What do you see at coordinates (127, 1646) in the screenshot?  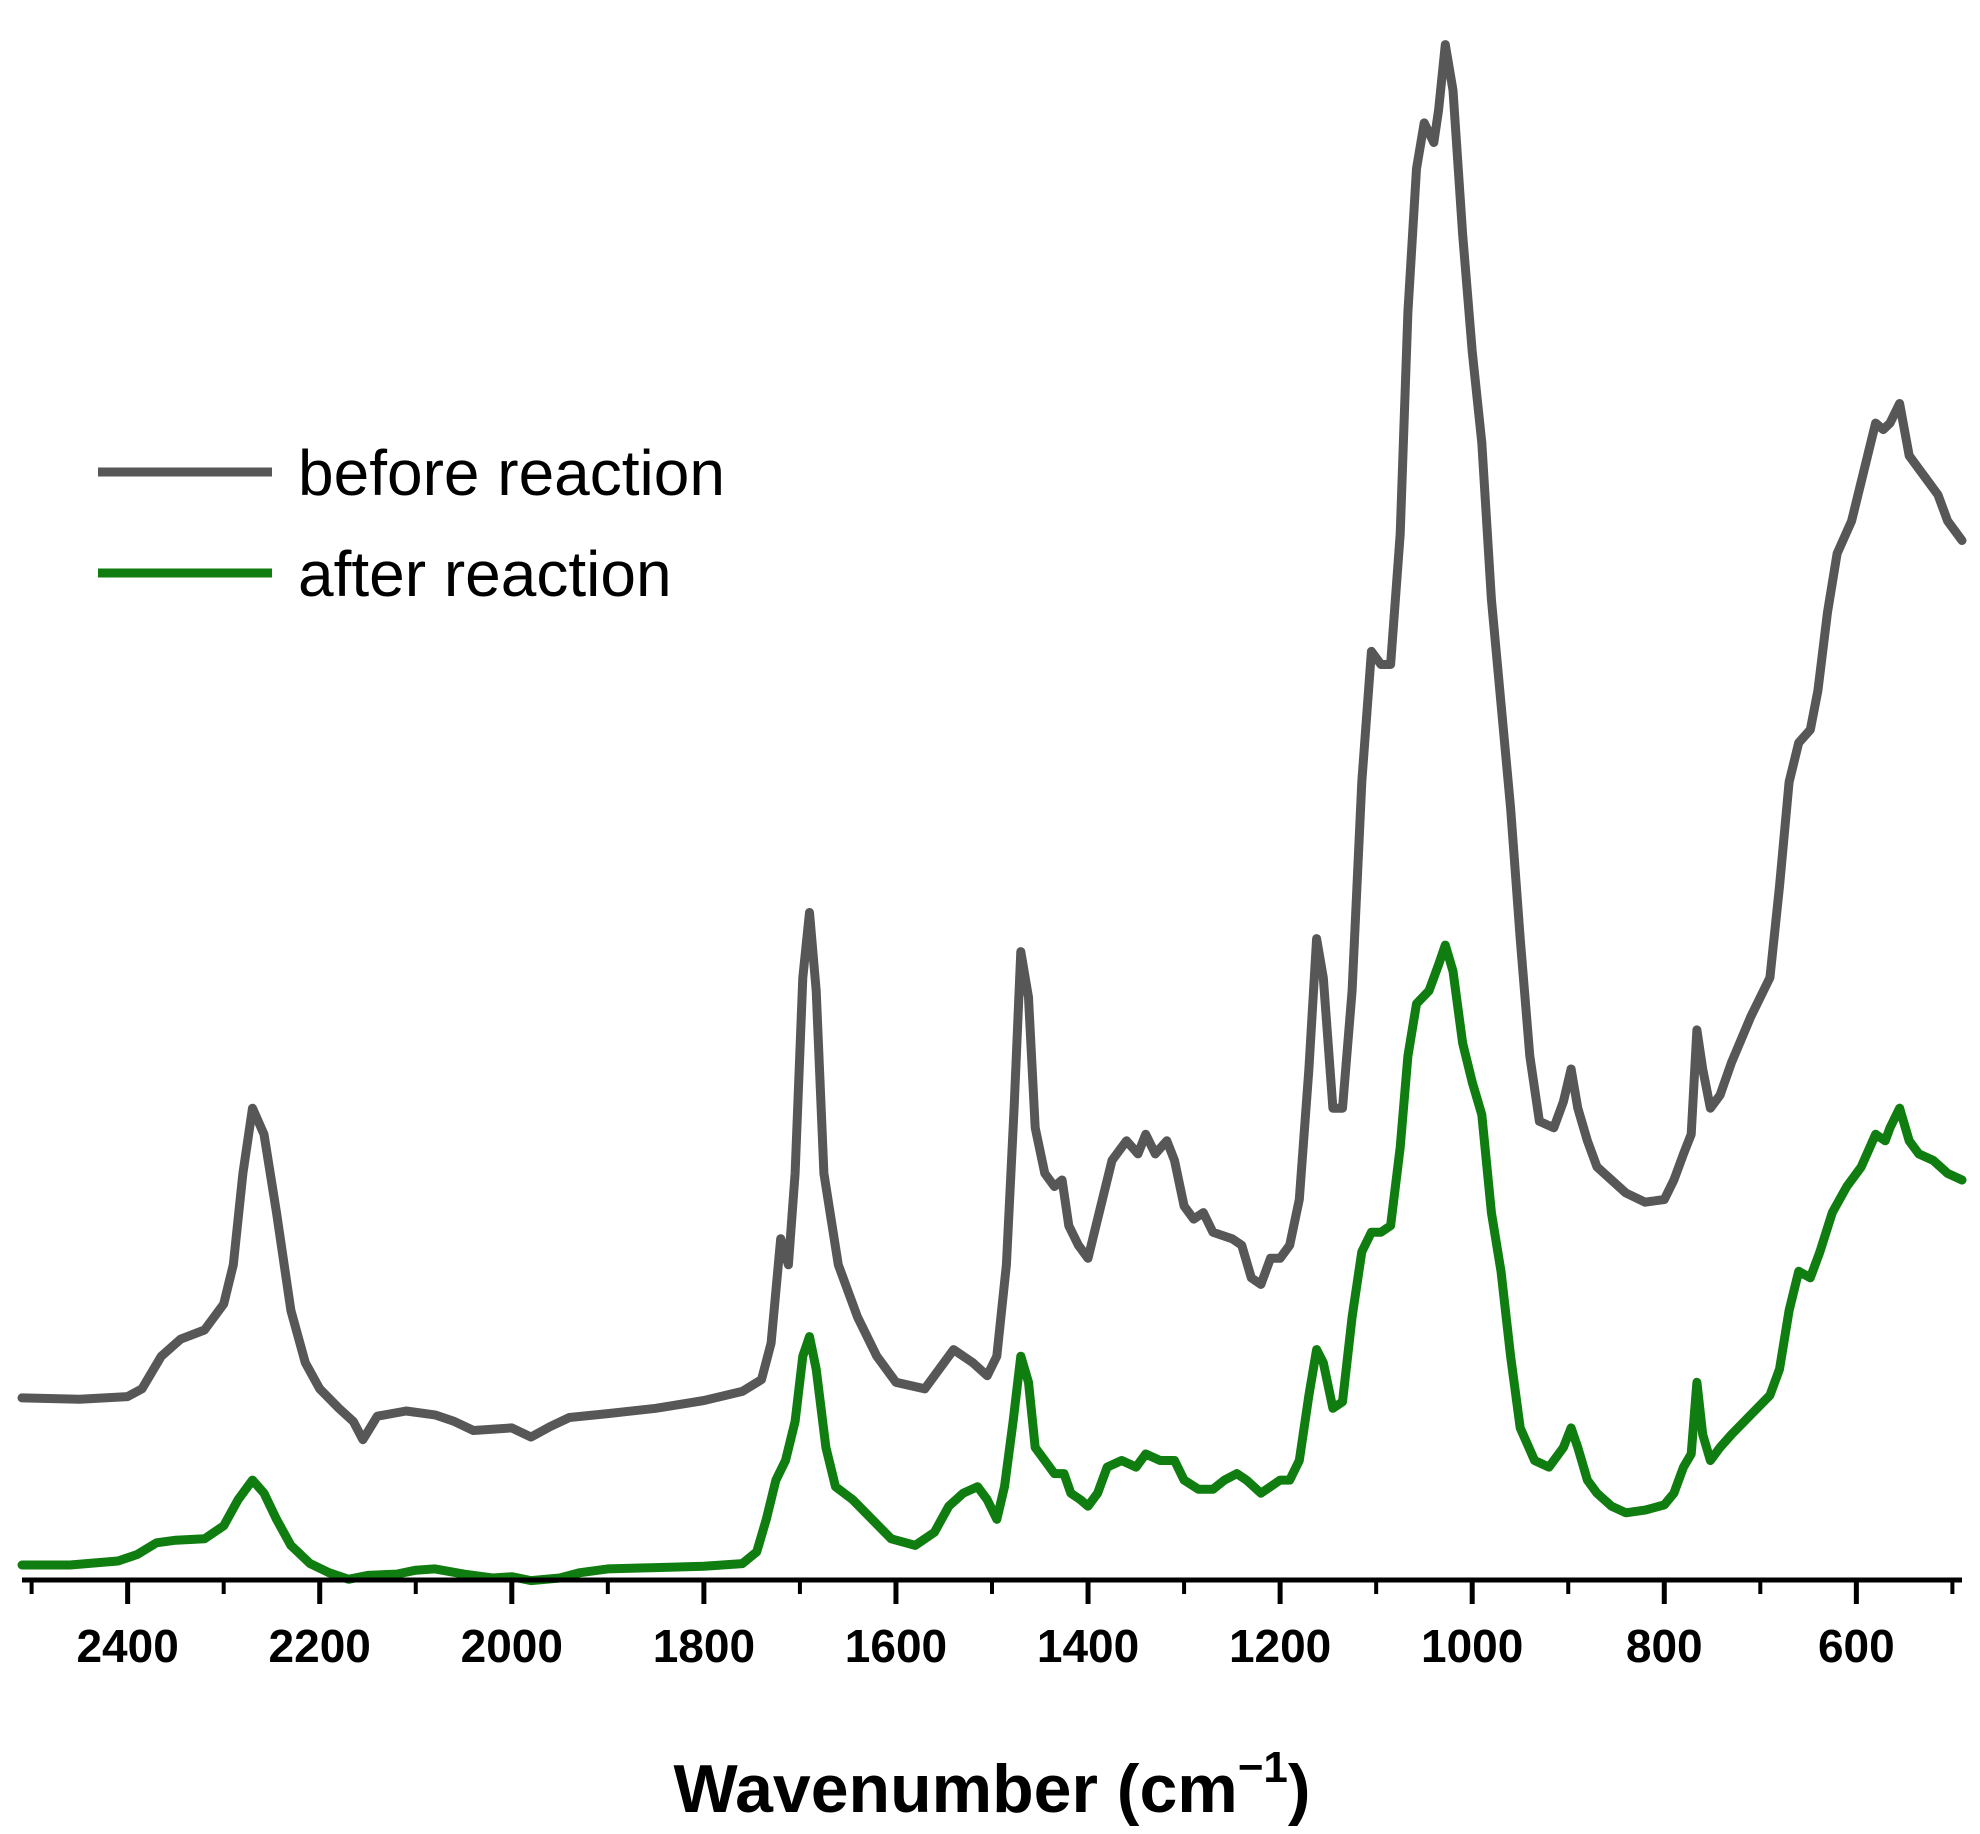 I see `x-tick-label-2400: 2400` at bounding box center [127, 1646].